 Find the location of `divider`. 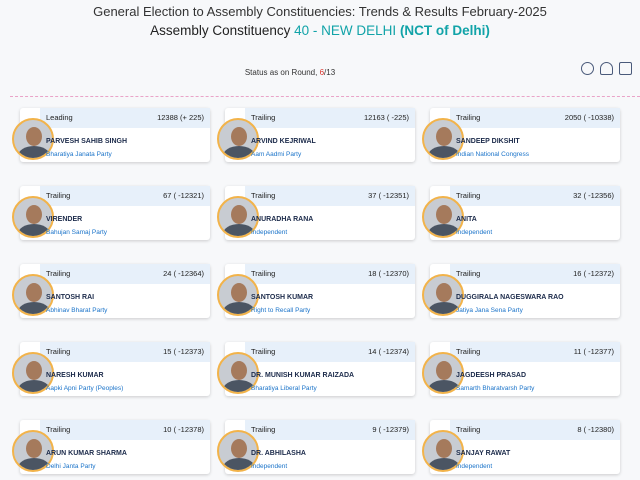

divider is located at coordinates (325, 96).